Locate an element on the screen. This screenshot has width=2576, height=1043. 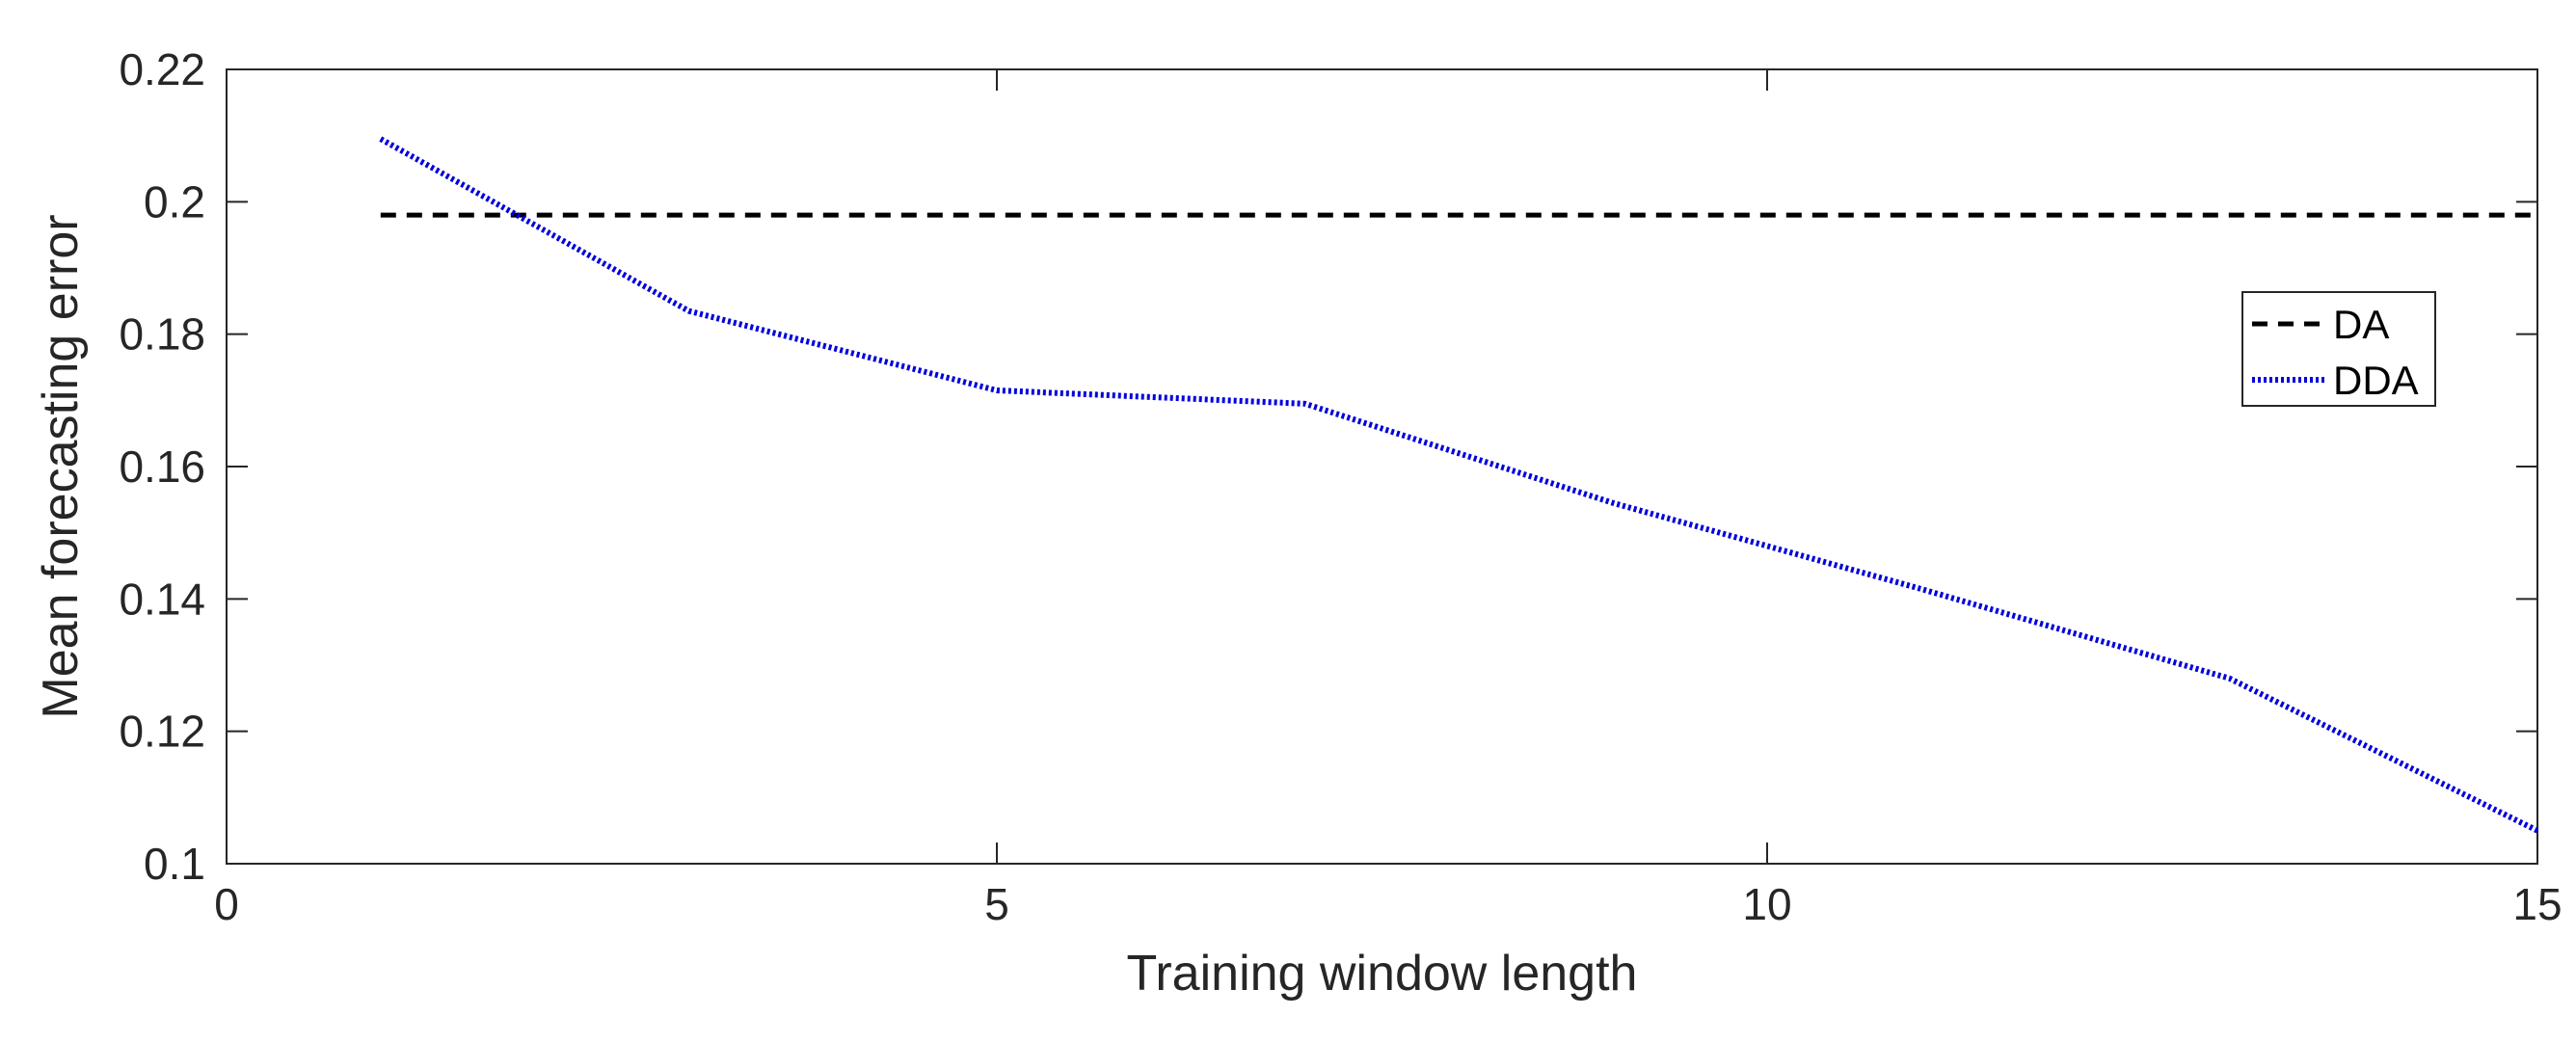
x-axis-title: Training window length is located at coordinates (1383, 974).